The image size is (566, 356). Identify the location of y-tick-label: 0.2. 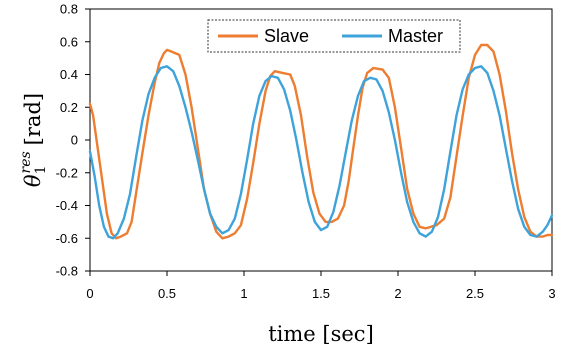
(69, 107).